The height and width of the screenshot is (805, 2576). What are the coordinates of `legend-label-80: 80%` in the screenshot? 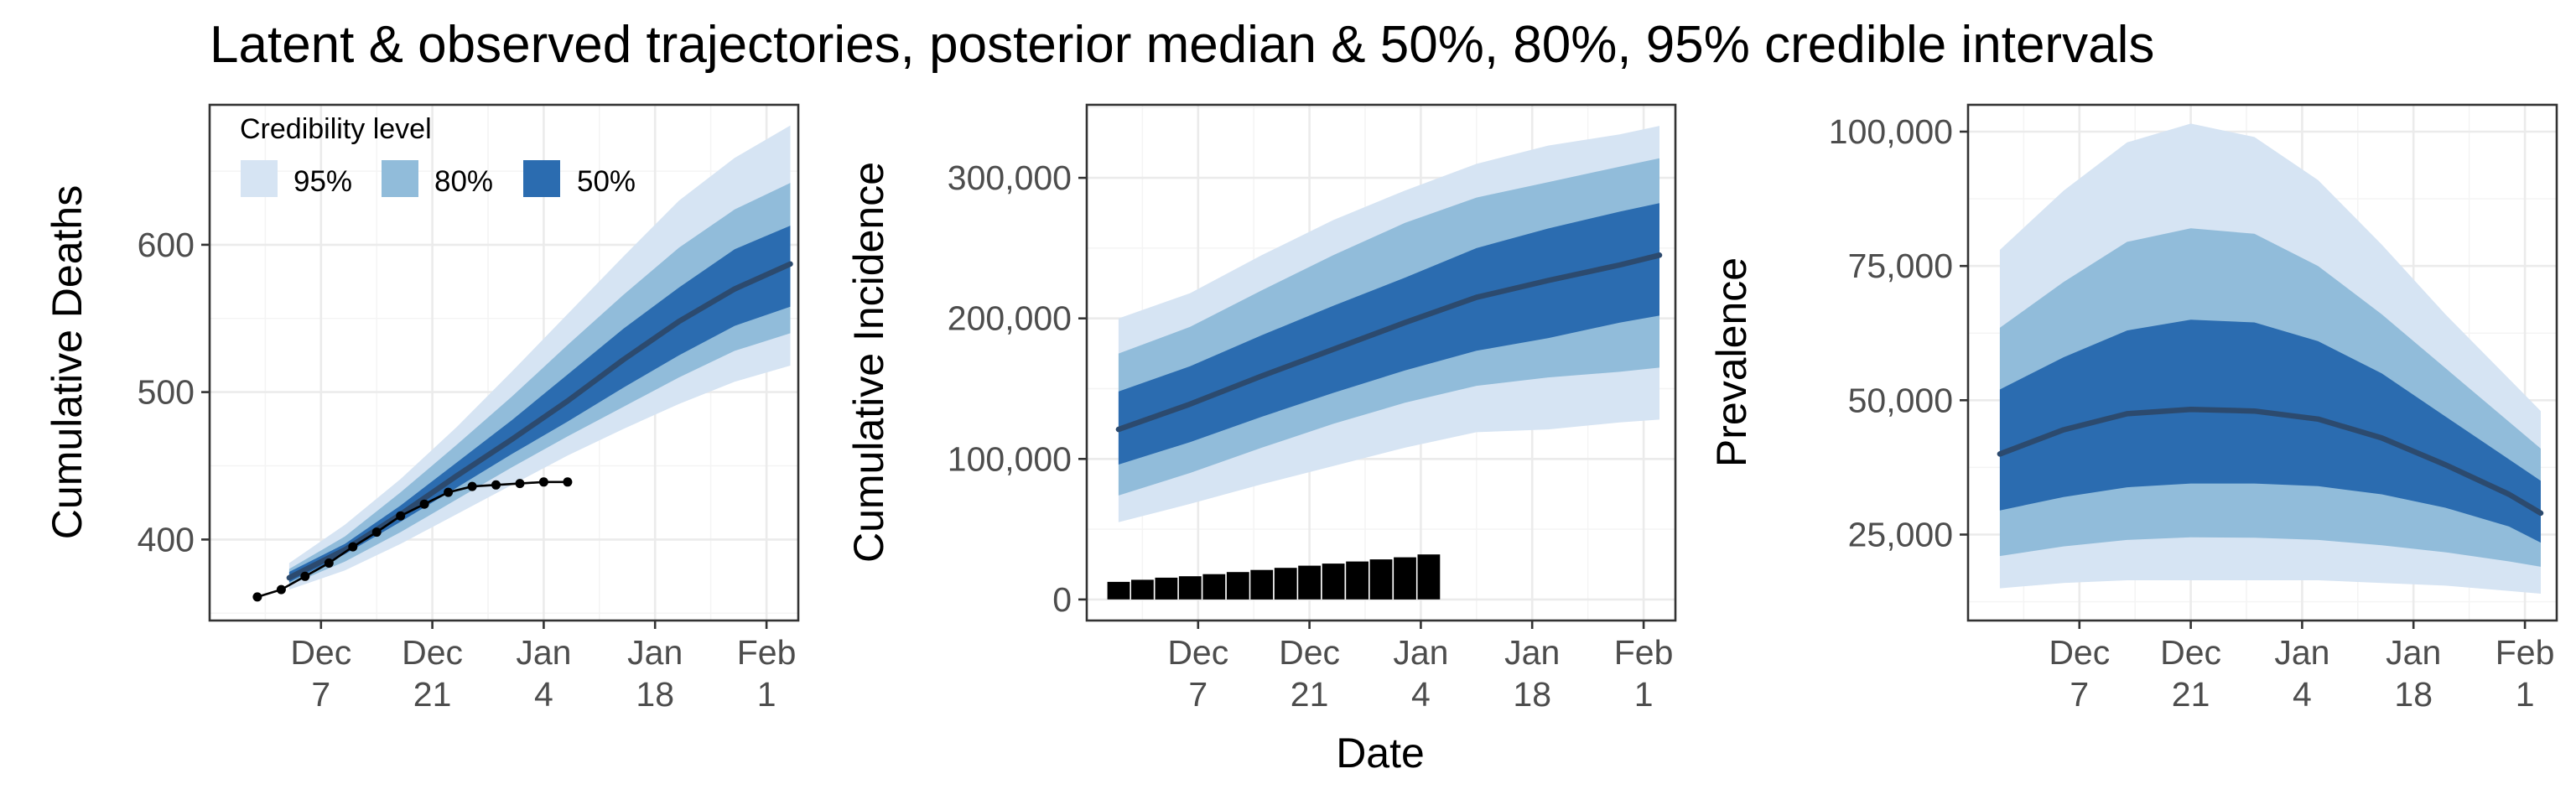 It's located at (463, 181).